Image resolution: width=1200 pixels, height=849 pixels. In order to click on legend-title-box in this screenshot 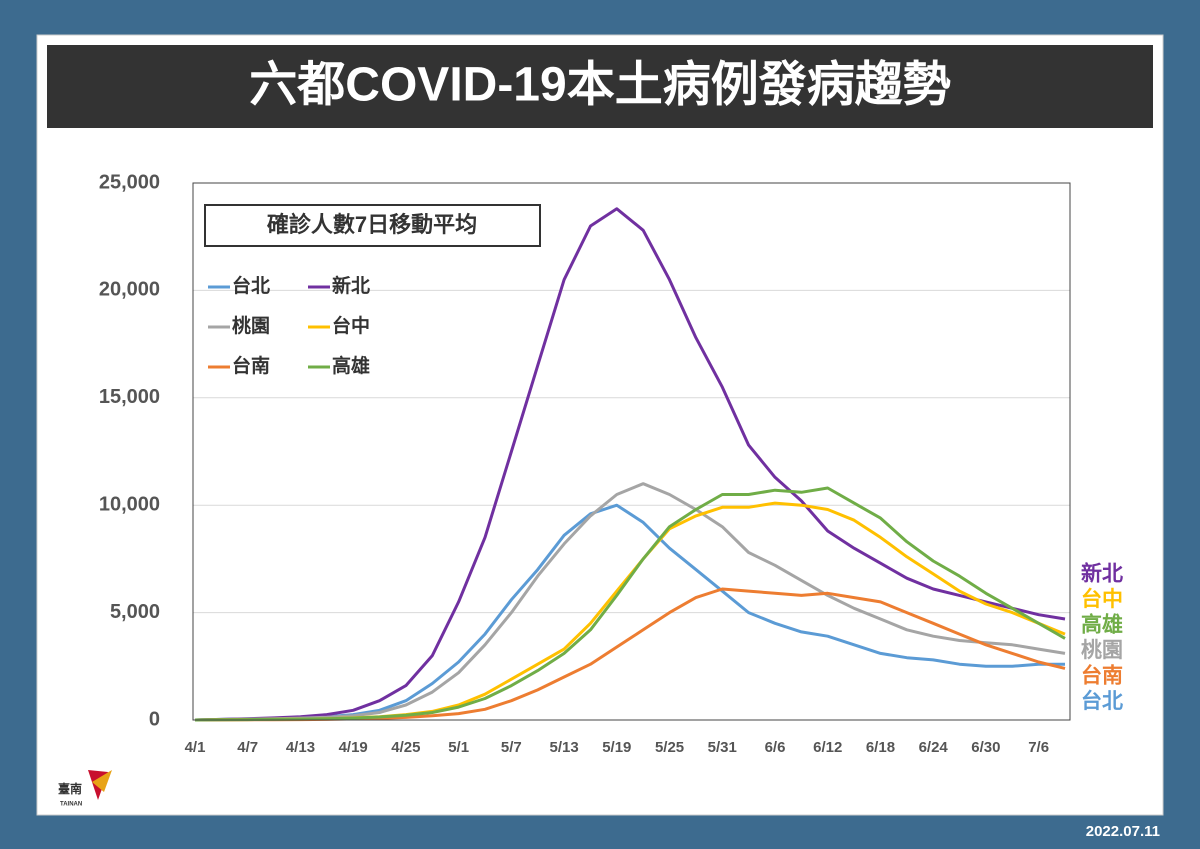, I will do `click(372, 225)`.